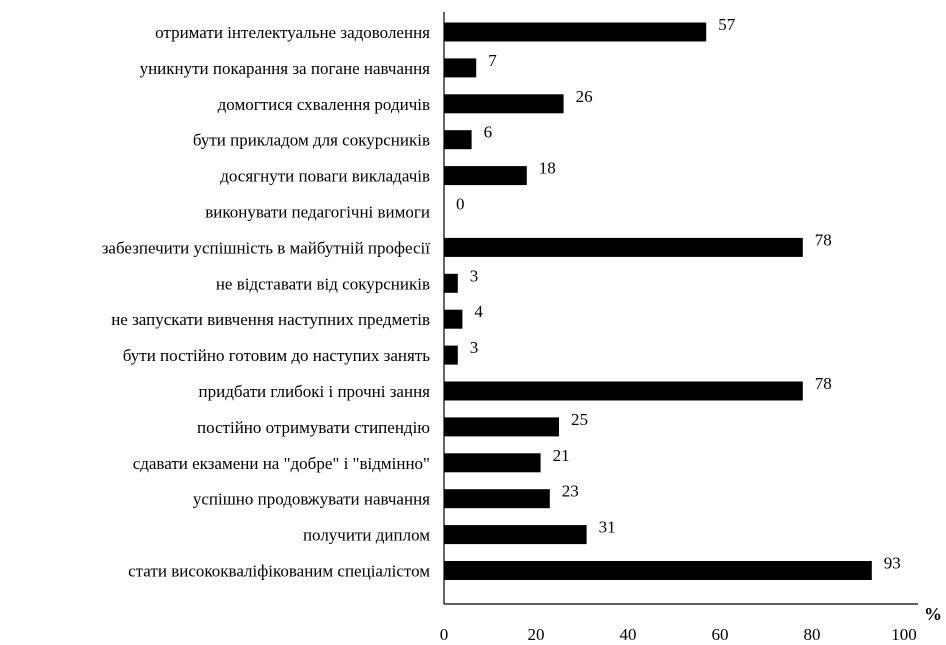 This screenshot has height=645, width=946. Describe the element at coordinates (628, 634) in the screenshot. I see `x-tick-label: 40` at that location.